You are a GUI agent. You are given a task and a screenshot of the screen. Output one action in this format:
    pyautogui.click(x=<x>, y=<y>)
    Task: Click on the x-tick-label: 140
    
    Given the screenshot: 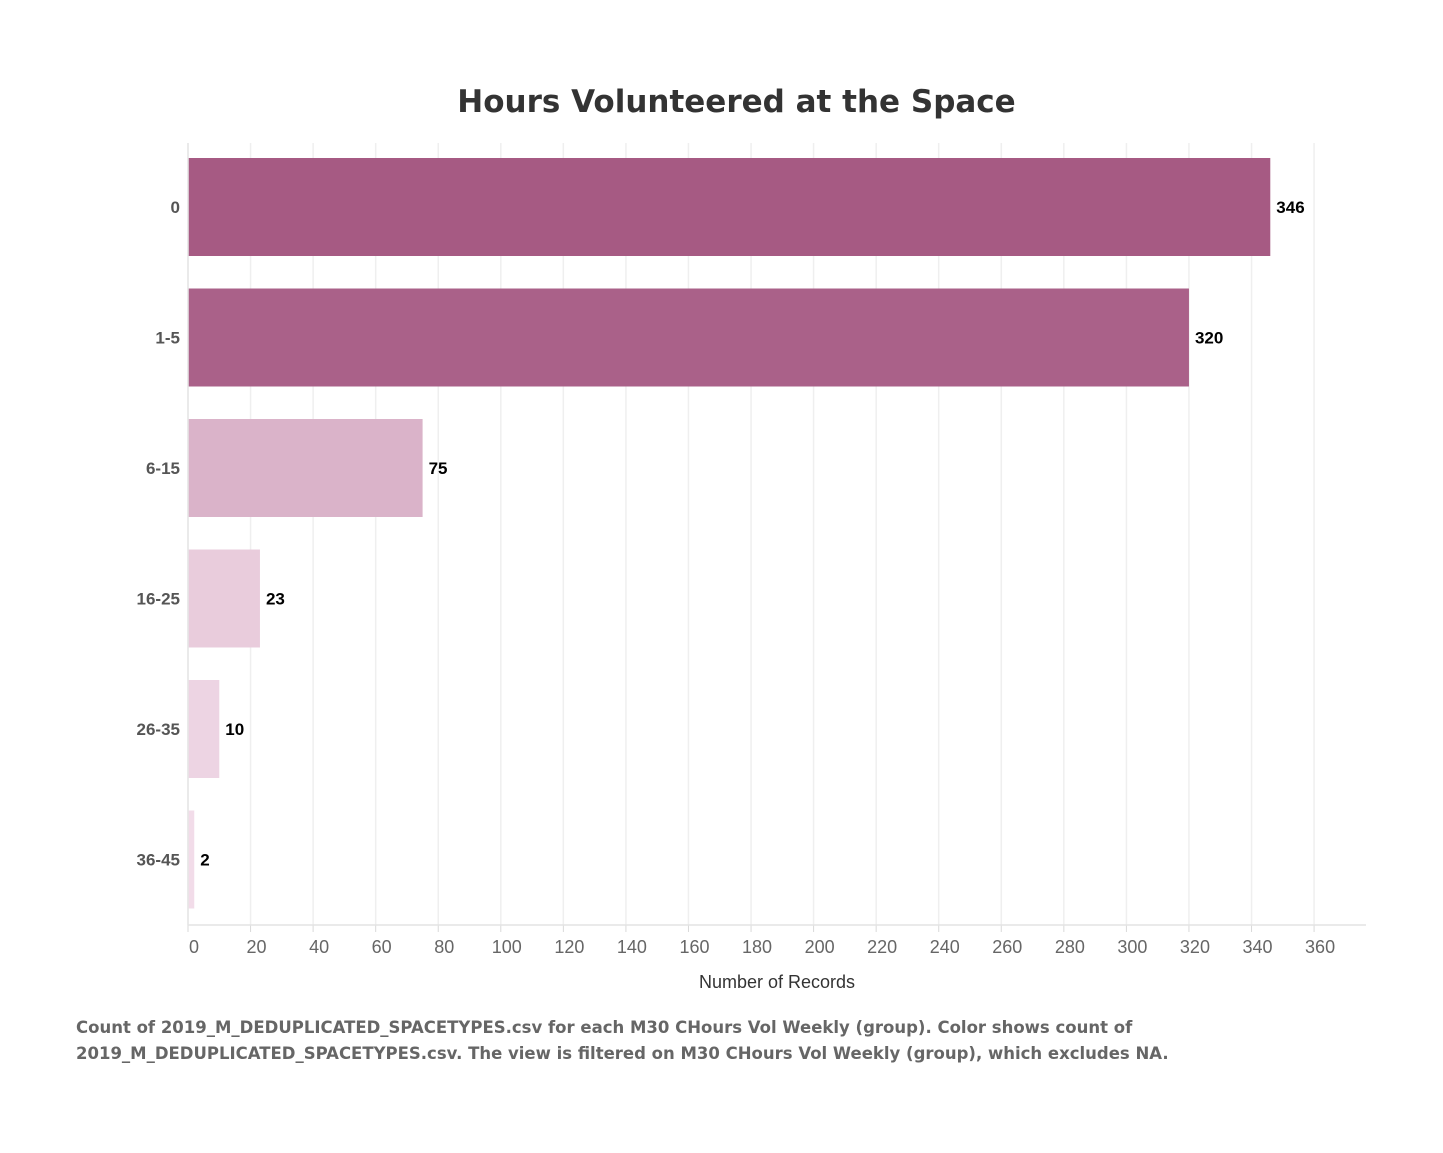 What is the action you would take?
    pyautogui.click(x=632, y=947)
    